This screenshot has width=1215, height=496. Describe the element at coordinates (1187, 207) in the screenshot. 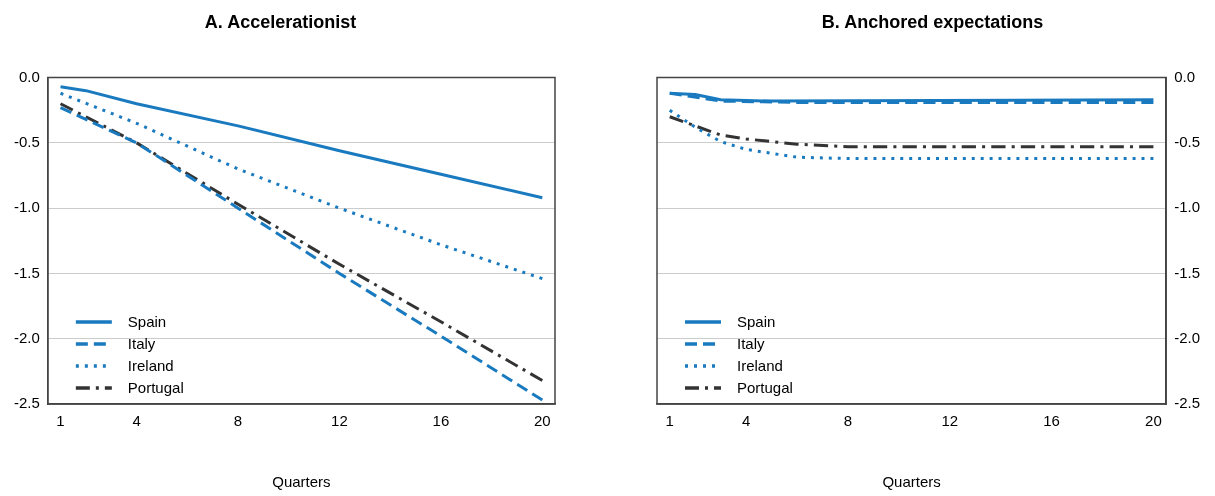

I see `y2-tick-label: -1.0` at that location.